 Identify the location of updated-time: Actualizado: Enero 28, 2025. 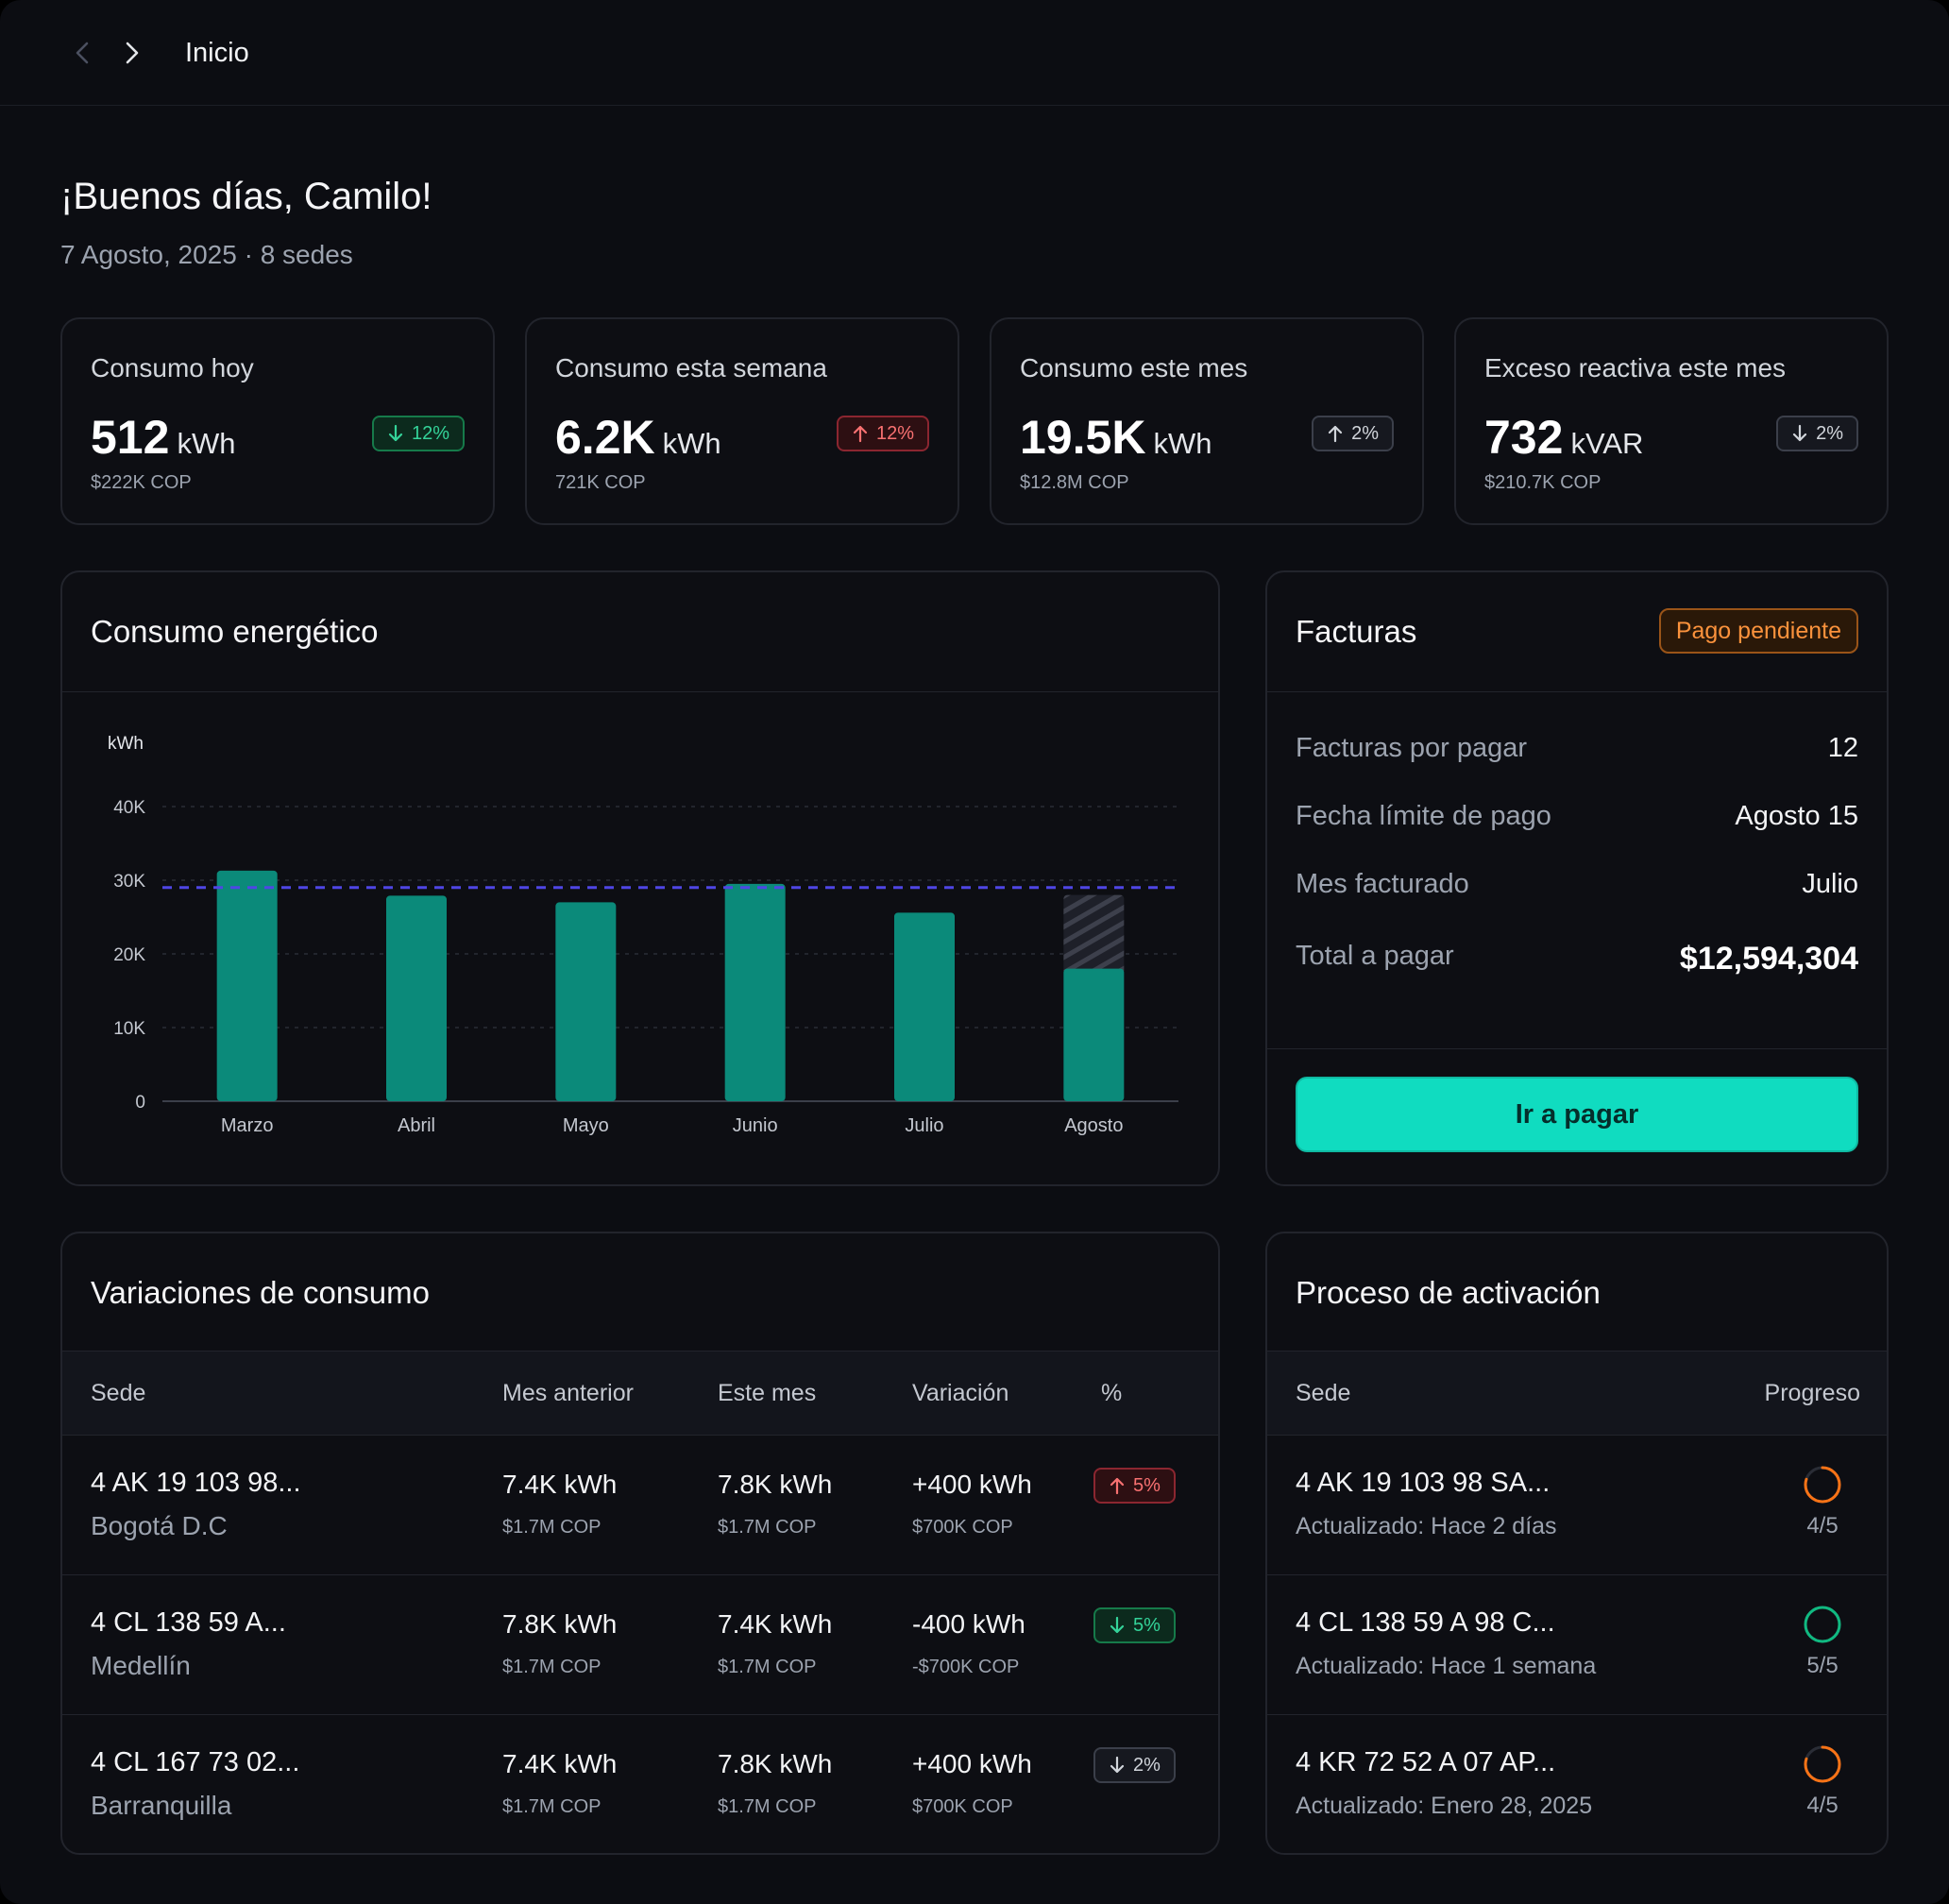
(1444, 1806).